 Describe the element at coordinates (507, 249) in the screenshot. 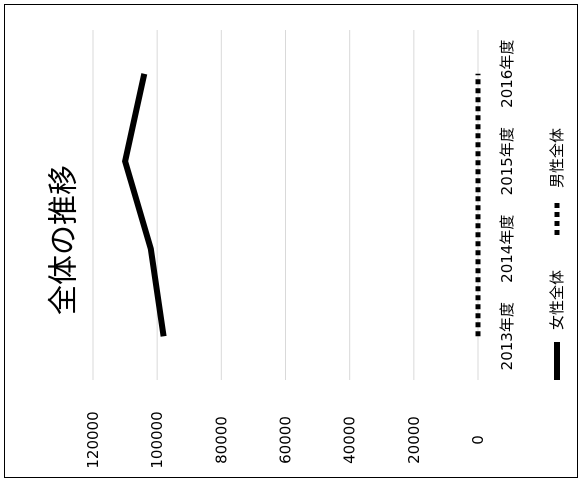

I see `category-label: 2014年度` at that location.